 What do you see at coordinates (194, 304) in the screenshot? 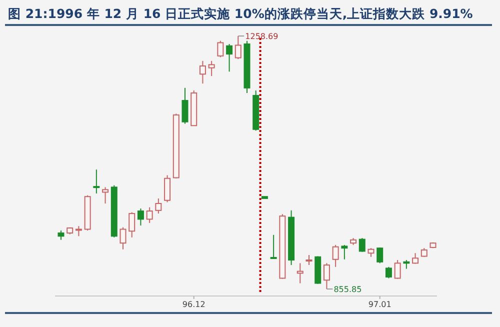
I see `xtick: 96.12` at bounding box center [194, 304].